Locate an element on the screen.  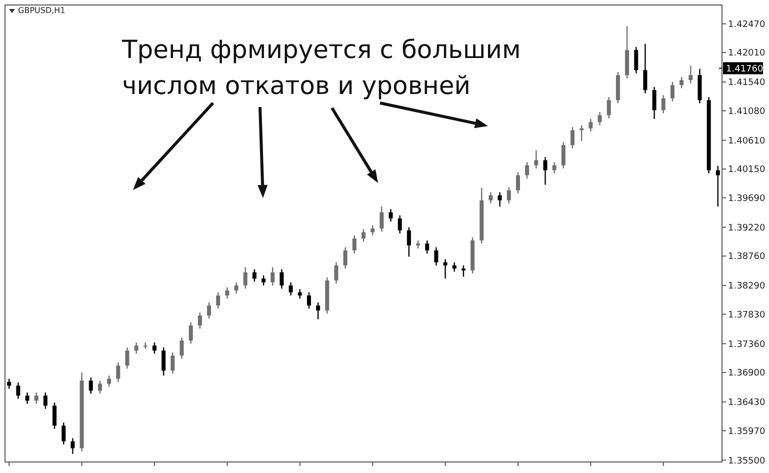
y-tick-label: 1.39690 is located at coordinates (747, 199).